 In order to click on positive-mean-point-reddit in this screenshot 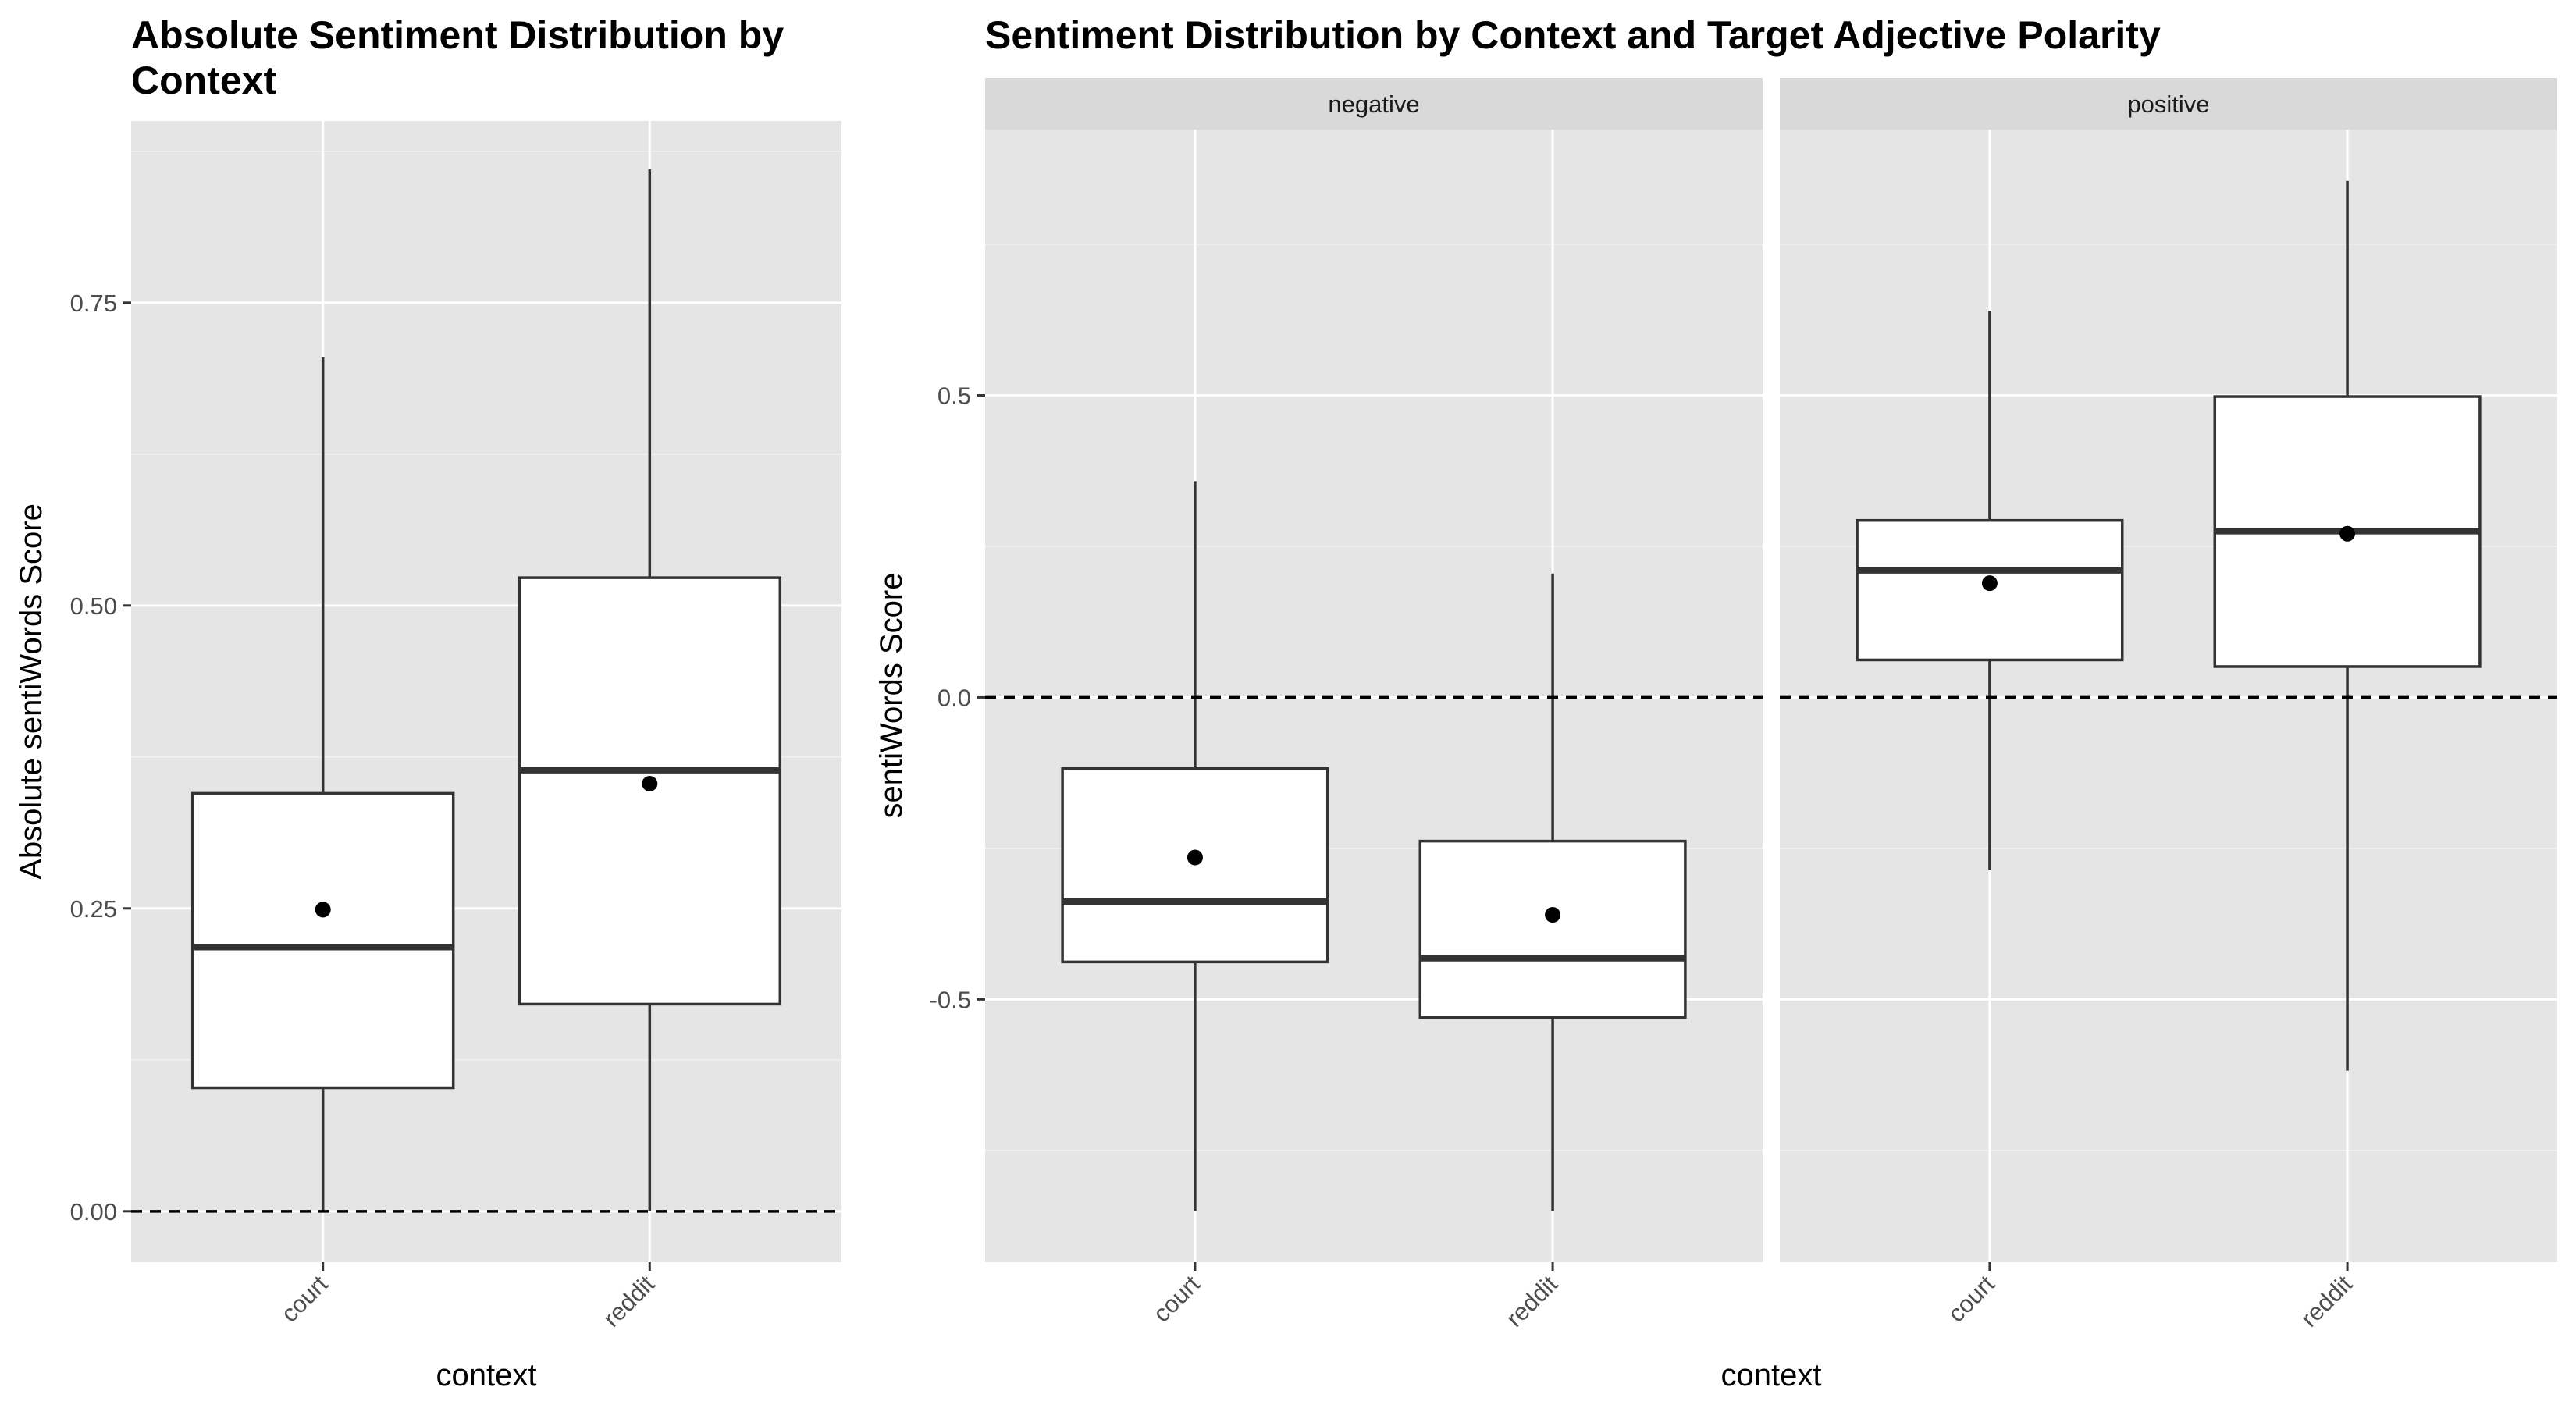, I will do `click(2347, 534)`.